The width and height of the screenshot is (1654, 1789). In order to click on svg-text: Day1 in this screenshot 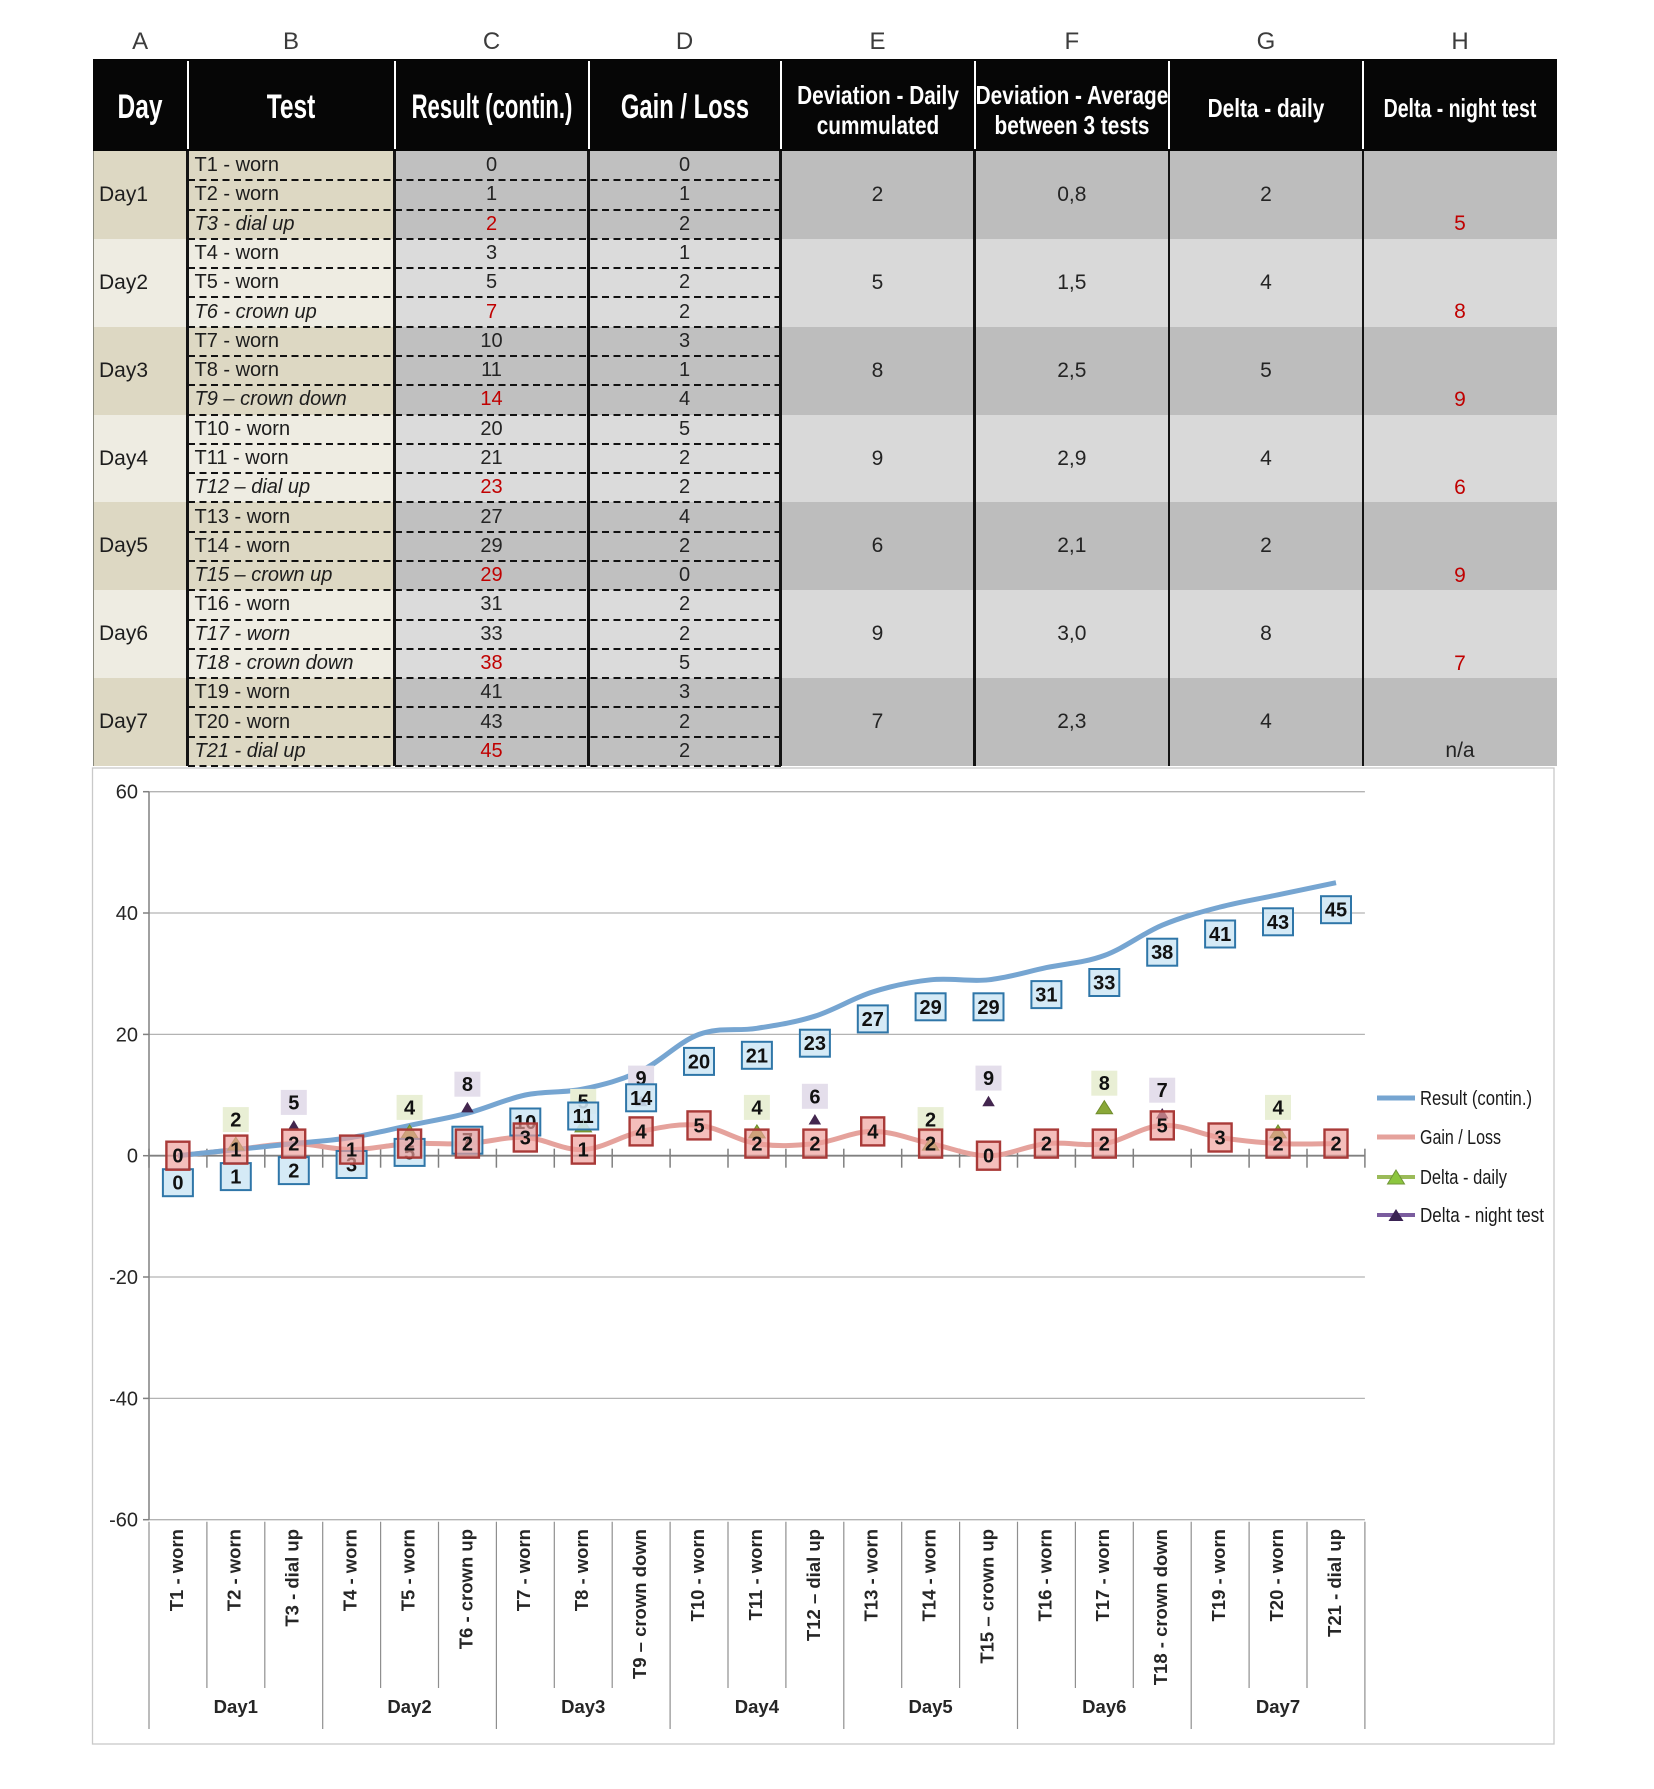, I will do `click(236, 1706)`.